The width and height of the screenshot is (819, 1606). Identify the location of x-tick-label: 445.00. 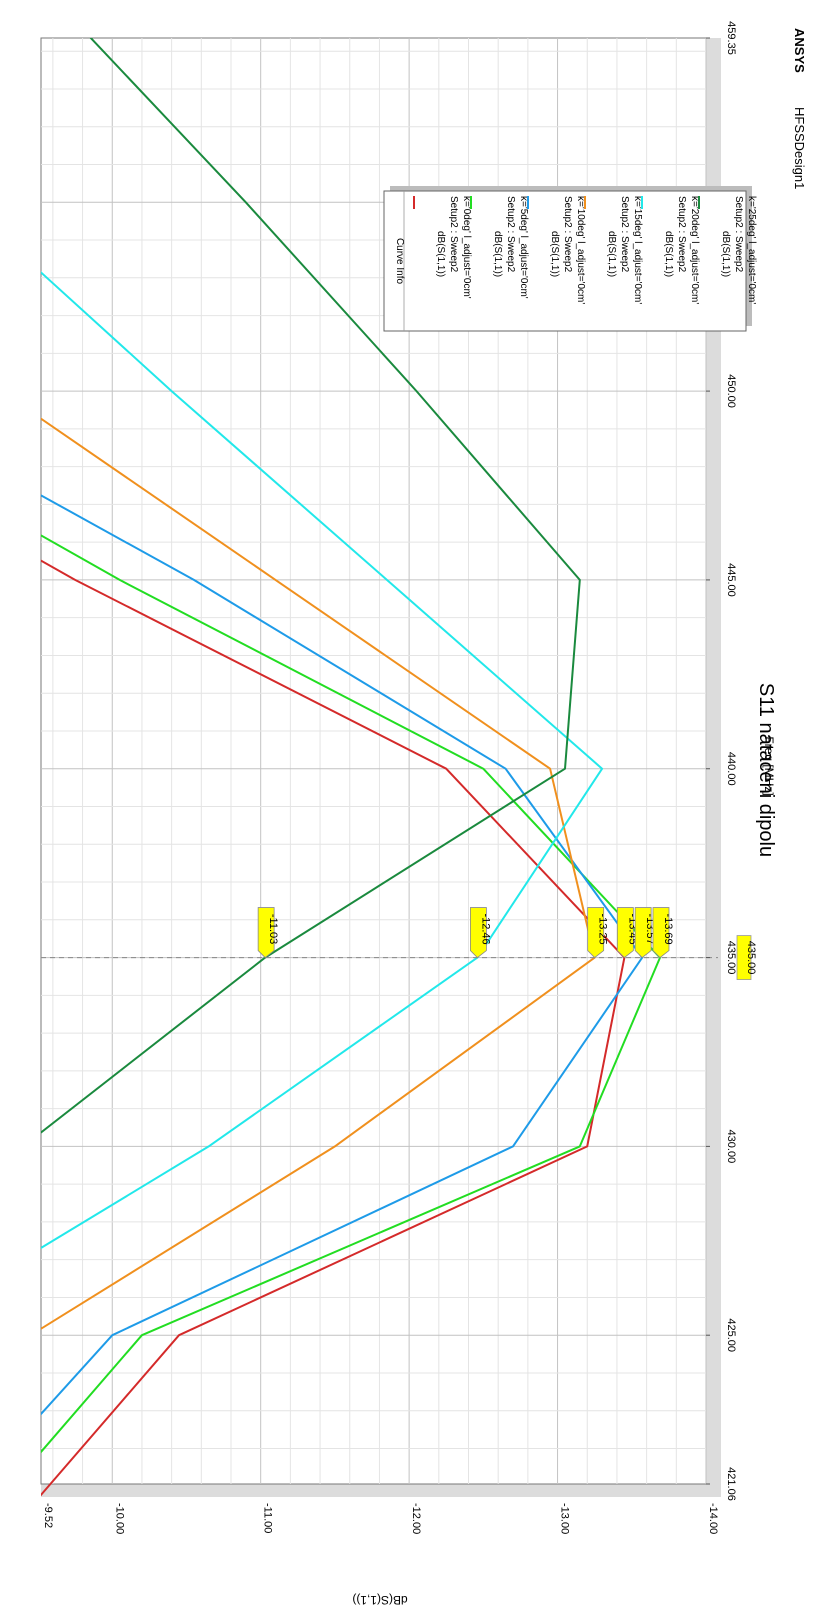
(731, 580).